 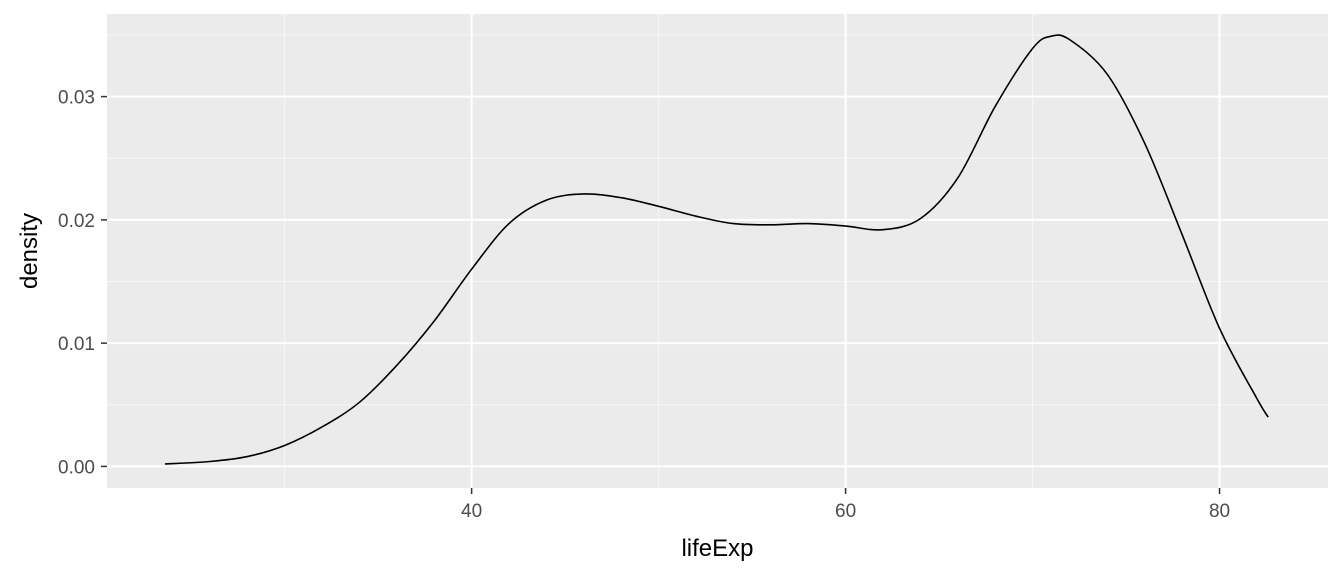 What do you see at coordinates (76, 221) in the screenshot?
I see `y-tick-label: 0.02` at bounding box center [76, 221].